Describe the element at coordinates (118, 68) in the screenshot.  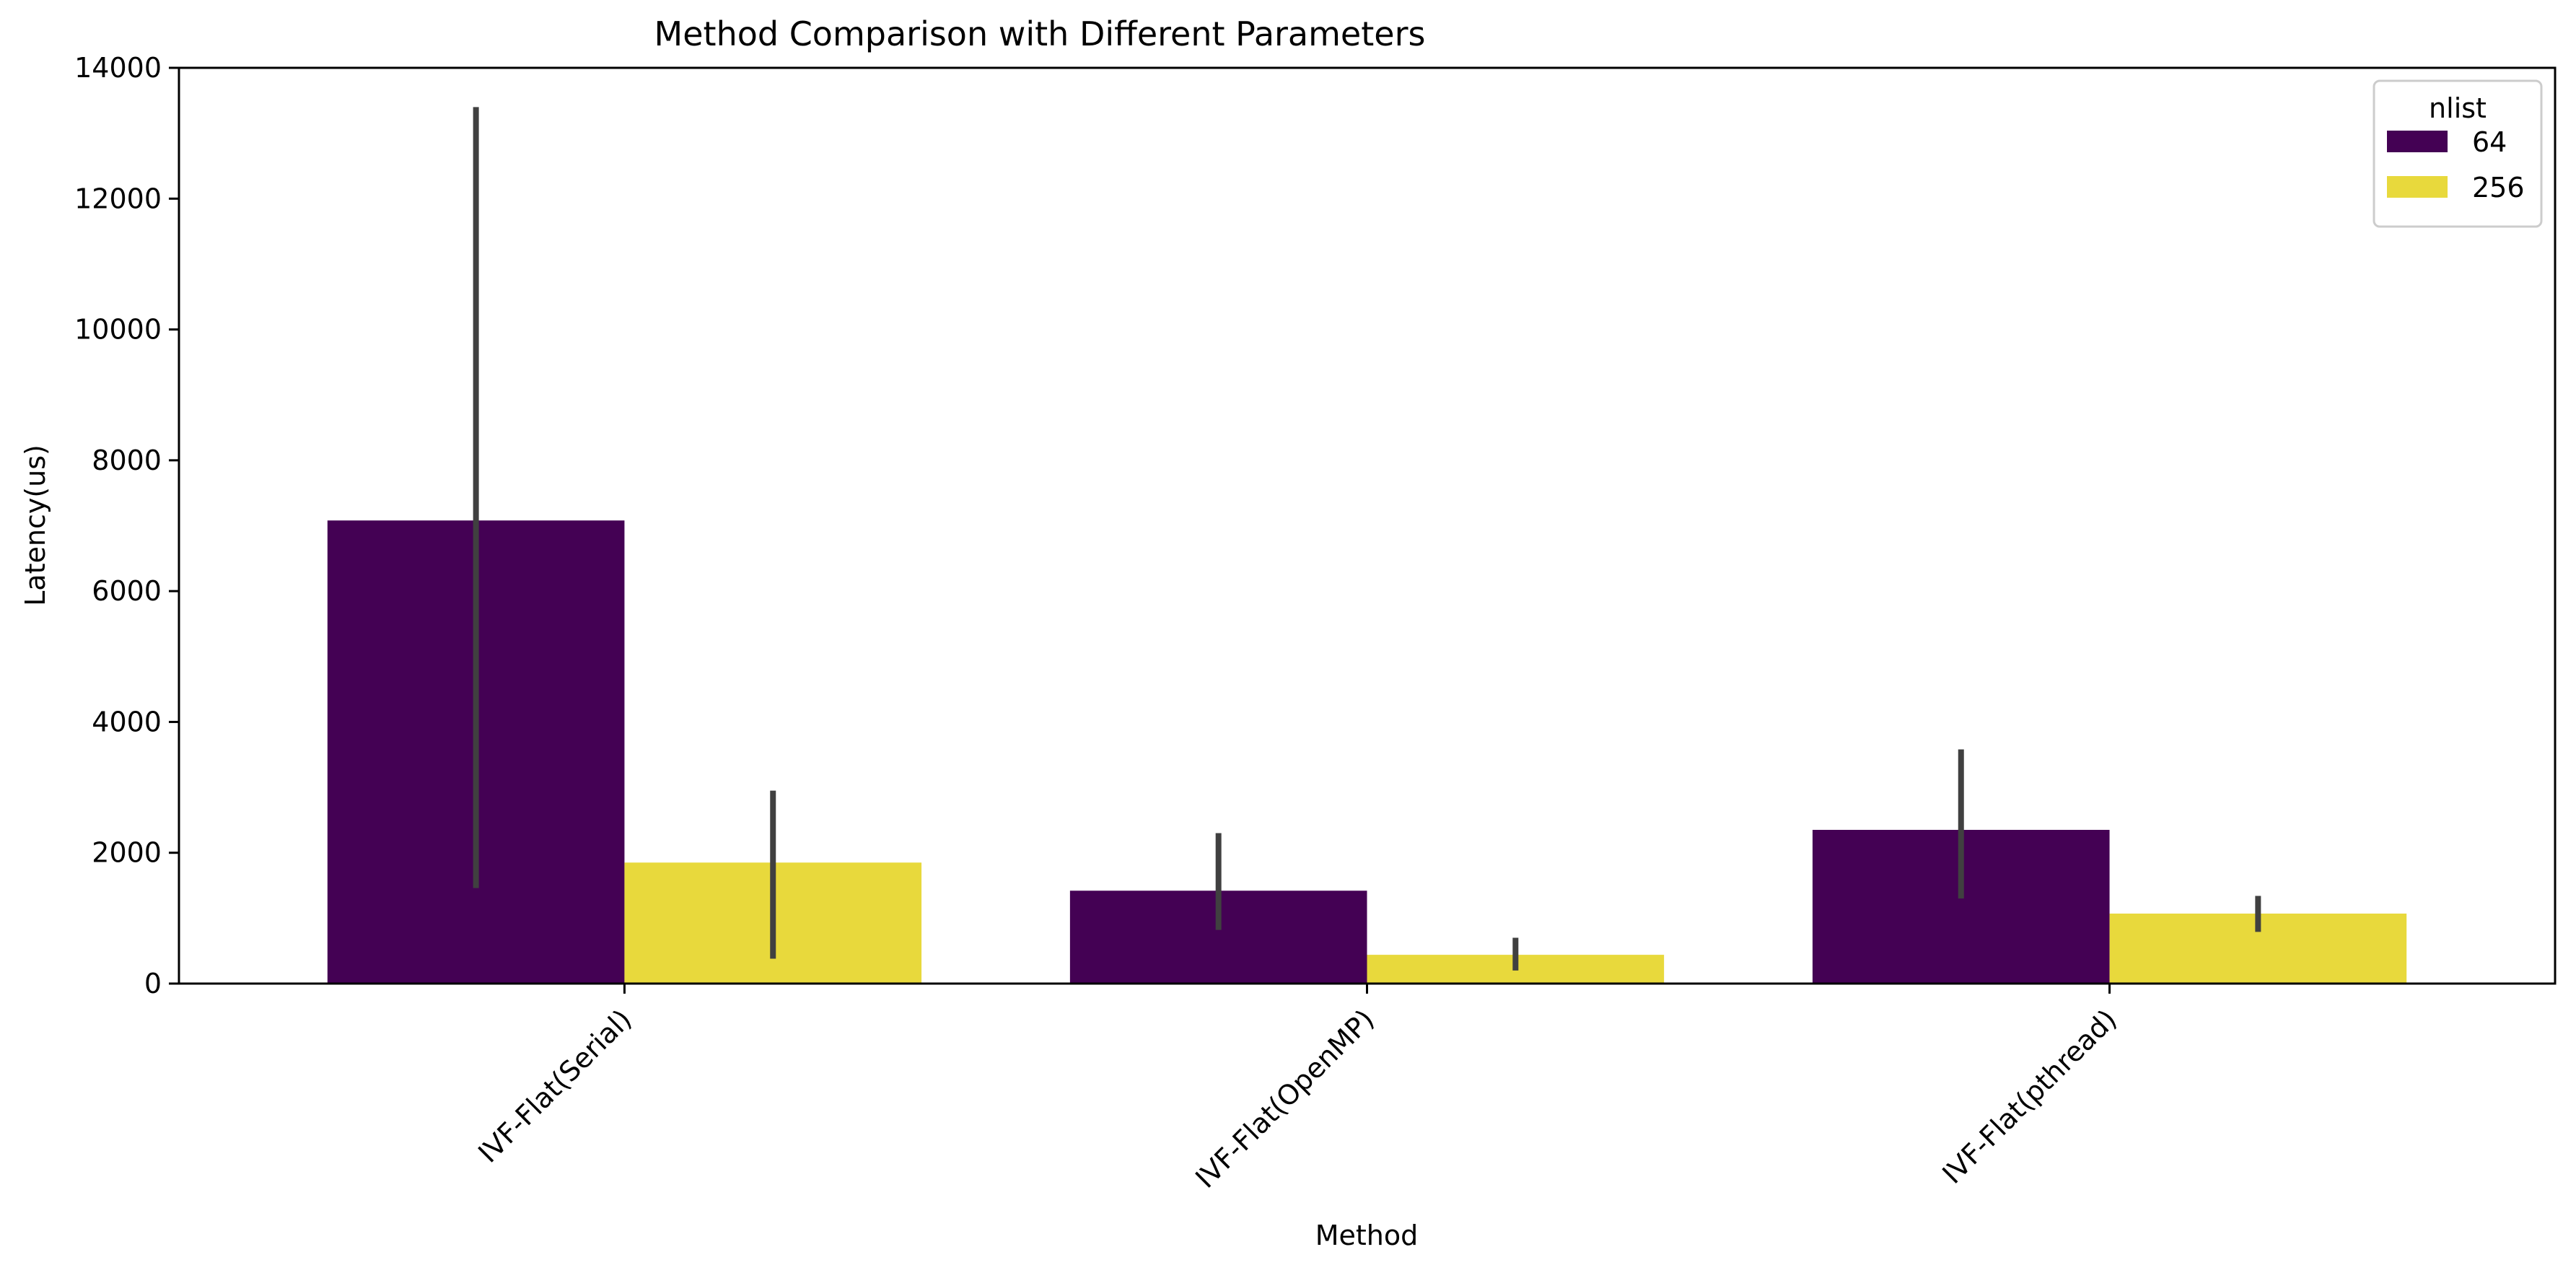
I see `y-tick-label-7: 14000` at that location.